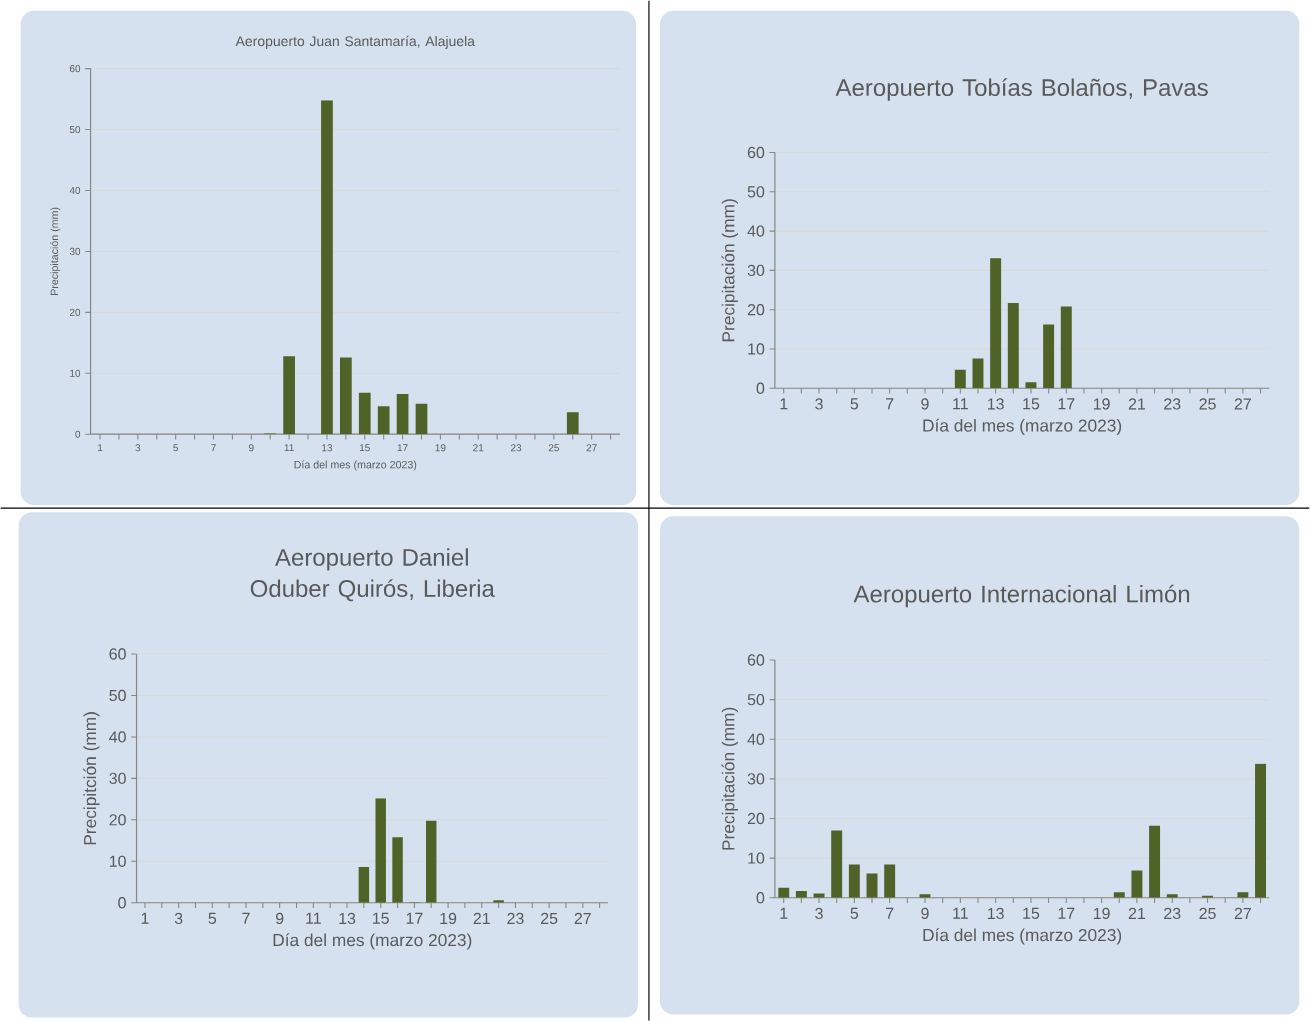 This screenshot has height=1021, width=1310. Describe the element at coordinates (1021, 596) in the screenshot. I see `chart-title: Aeropuerto Internacional Limón` at that location.